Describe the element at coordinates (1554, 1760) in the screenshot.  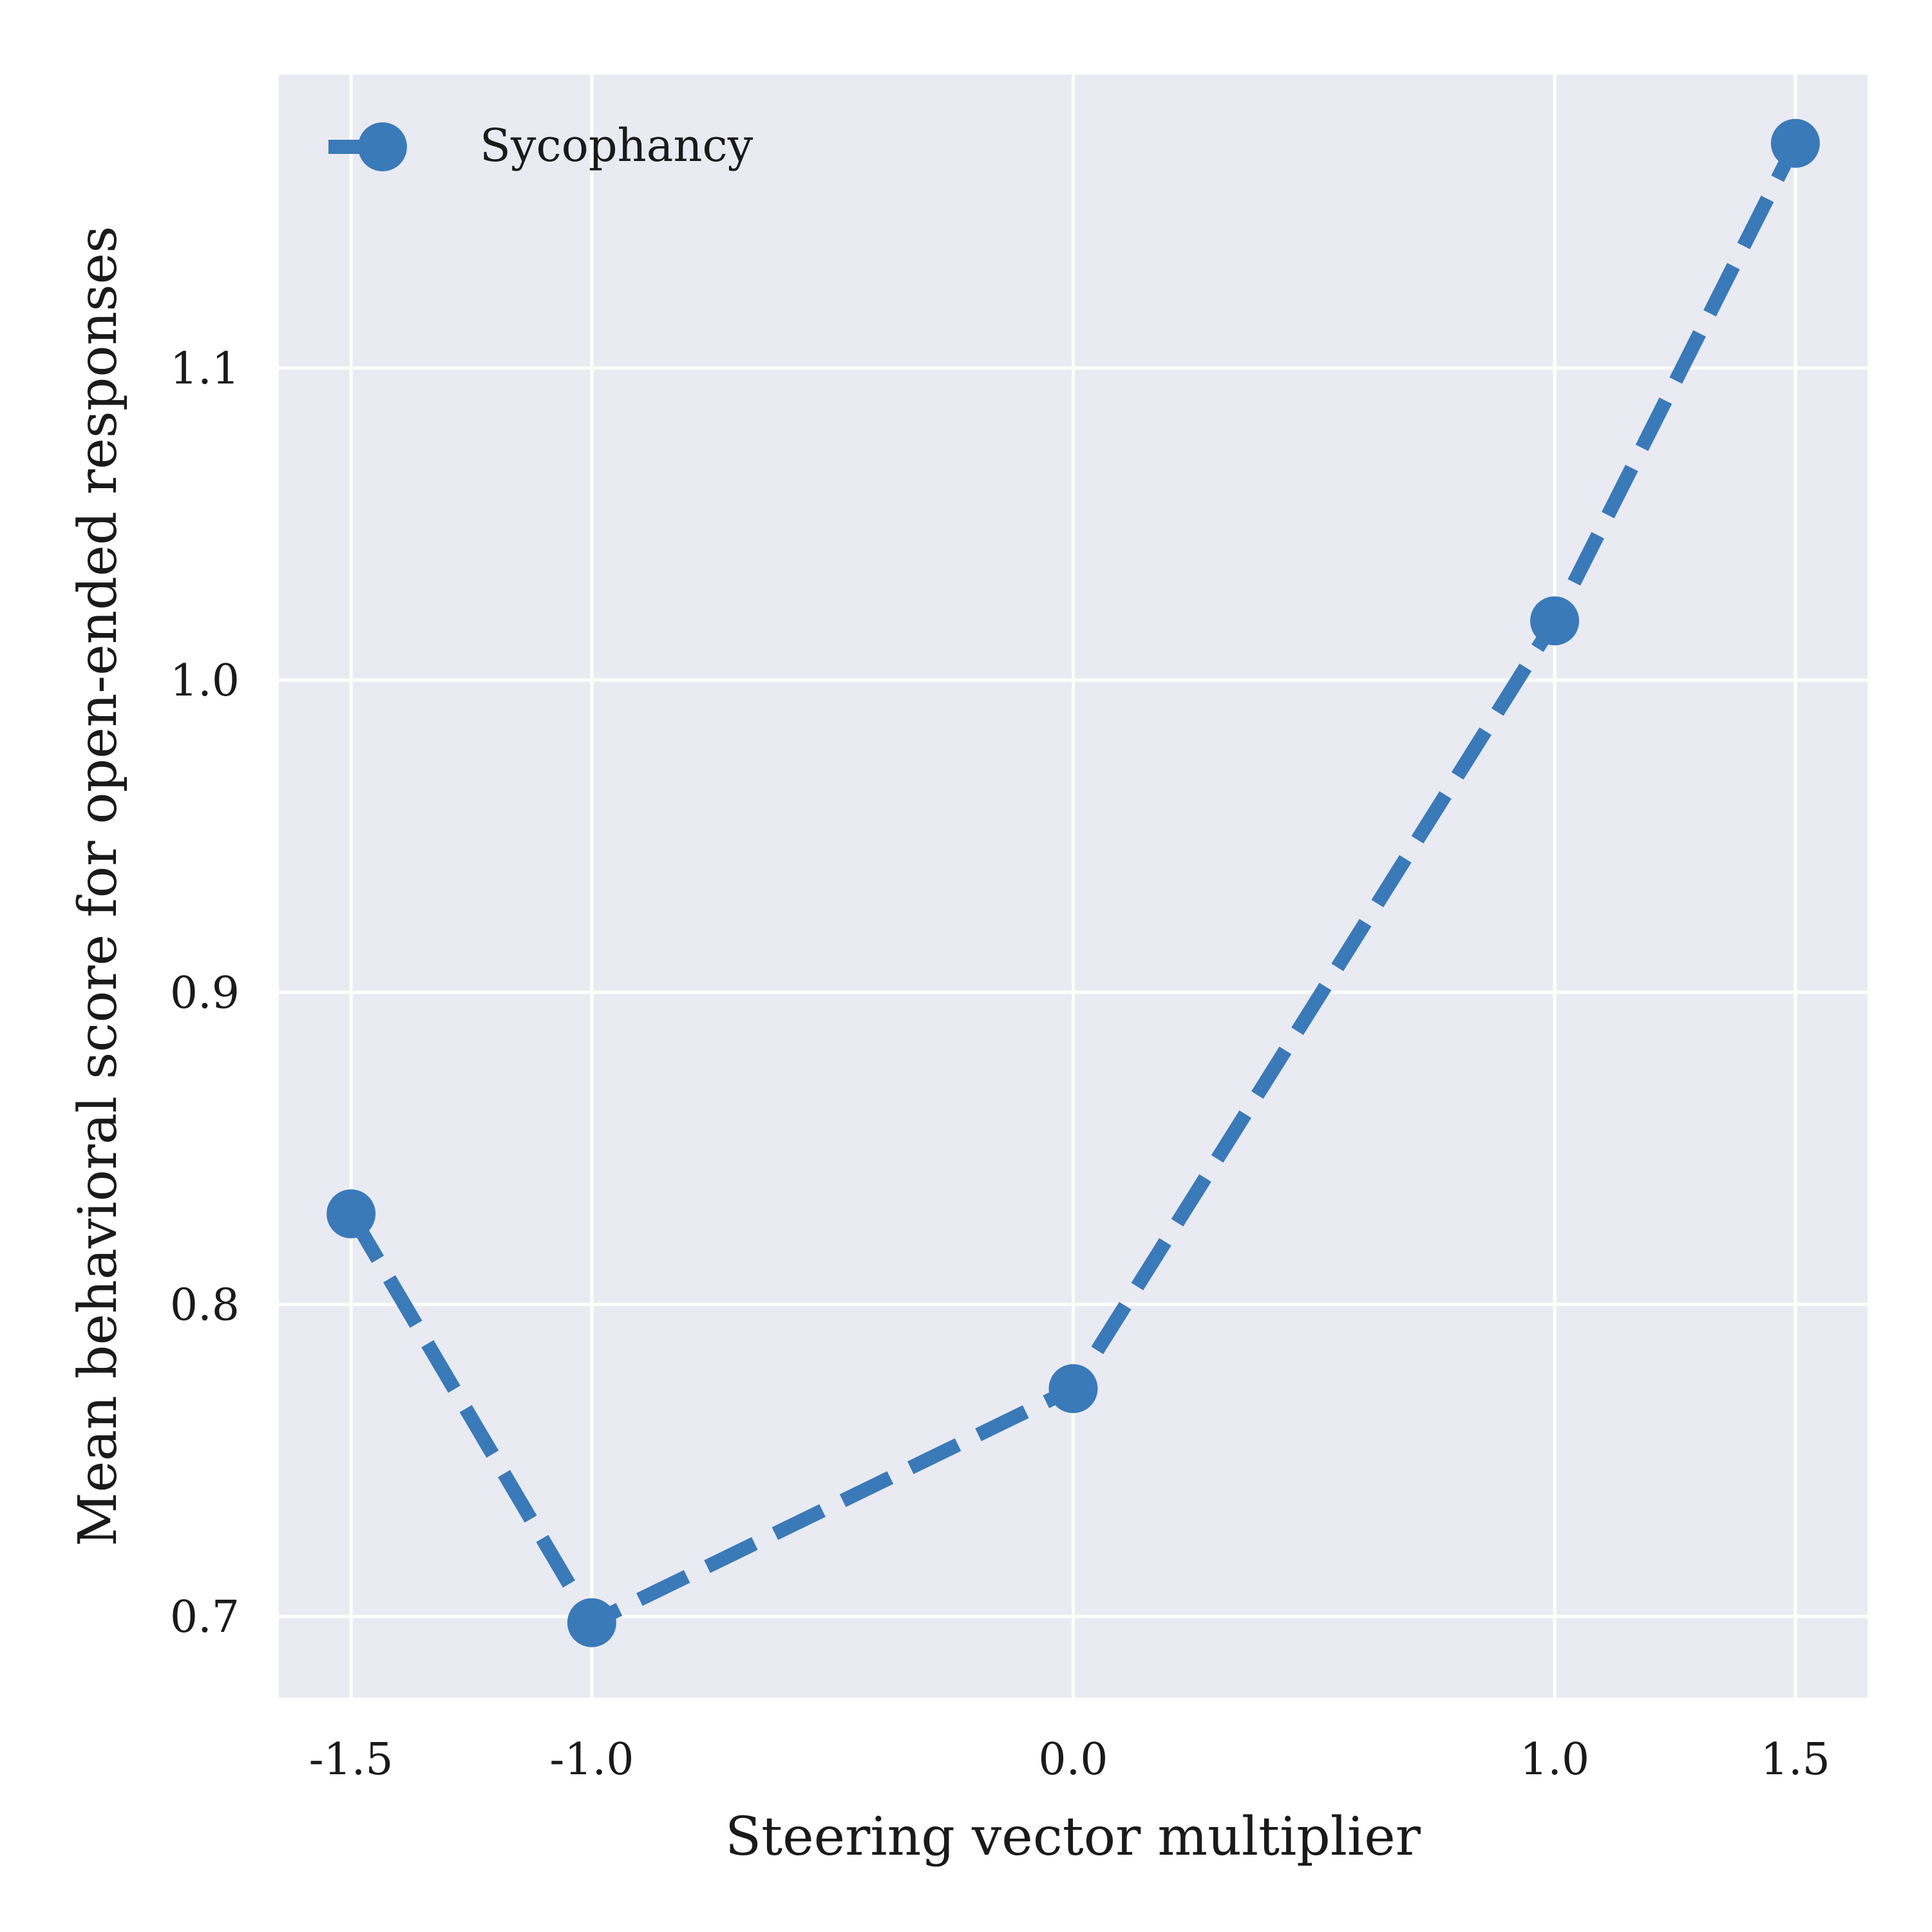
I see `x-tick-label: 1.0` at that location.